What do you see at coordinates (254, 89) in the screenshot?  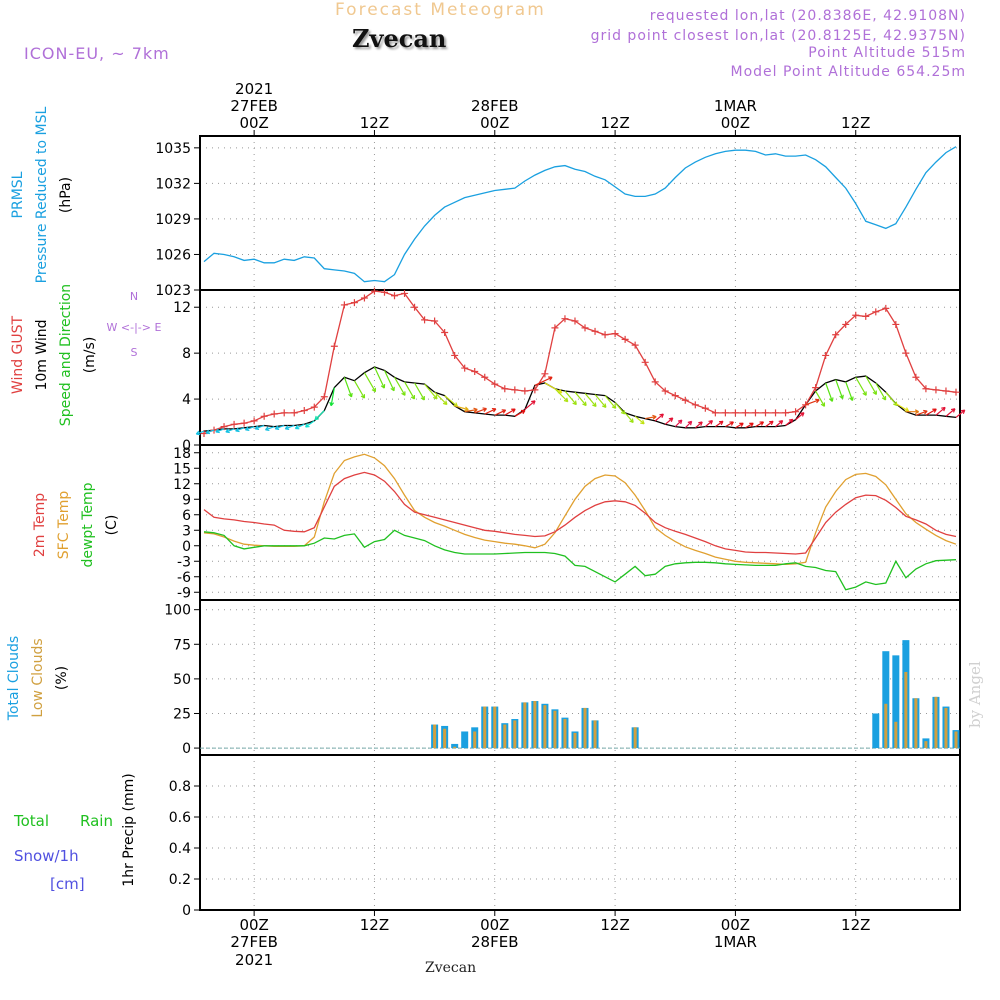 I see `top-date-label: 2021` at bounding box center [254, 89].